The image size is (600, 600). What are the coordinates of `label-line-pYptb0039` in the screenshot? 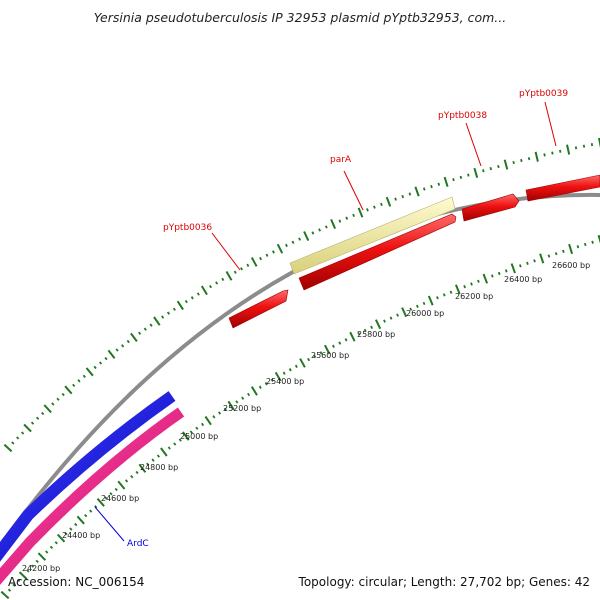 It's located at (550, 124).